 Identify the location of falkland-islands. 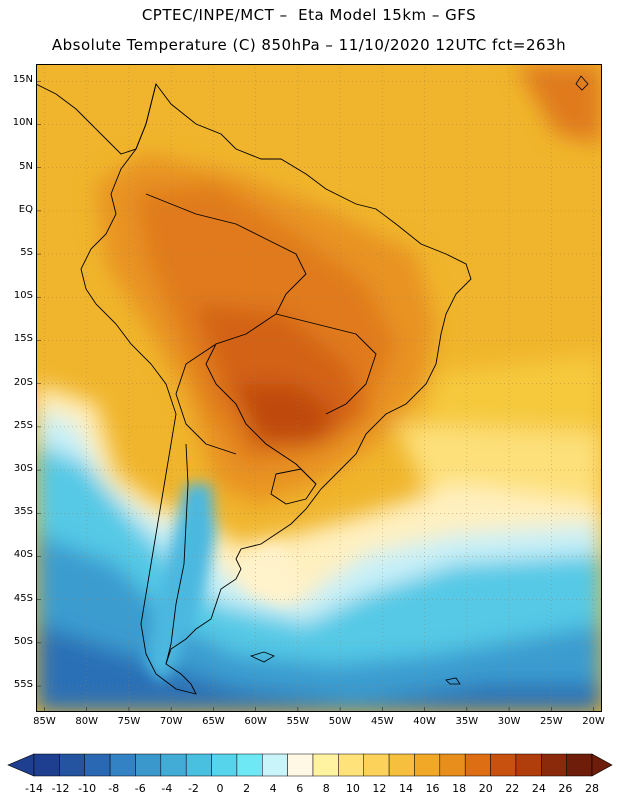
(262, 657).